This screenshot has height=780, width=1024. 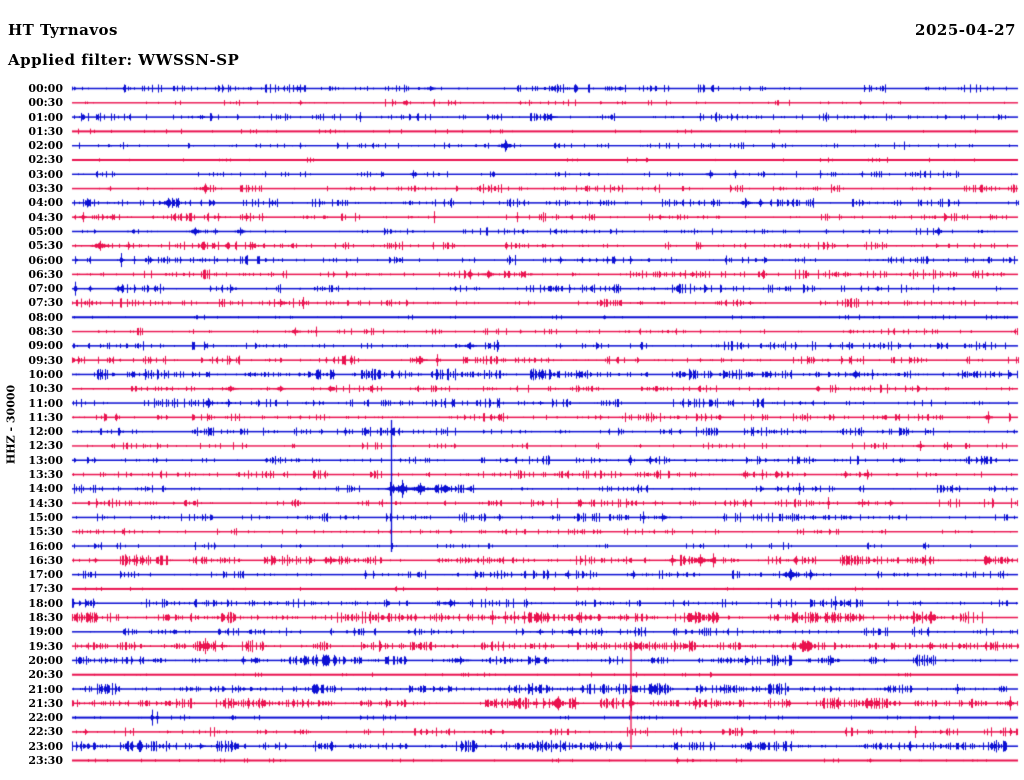 What do you see at coordinates (45, 689) in the screenshot?
I see `row-time-label: 21:00` at bounding box center [45, 689].